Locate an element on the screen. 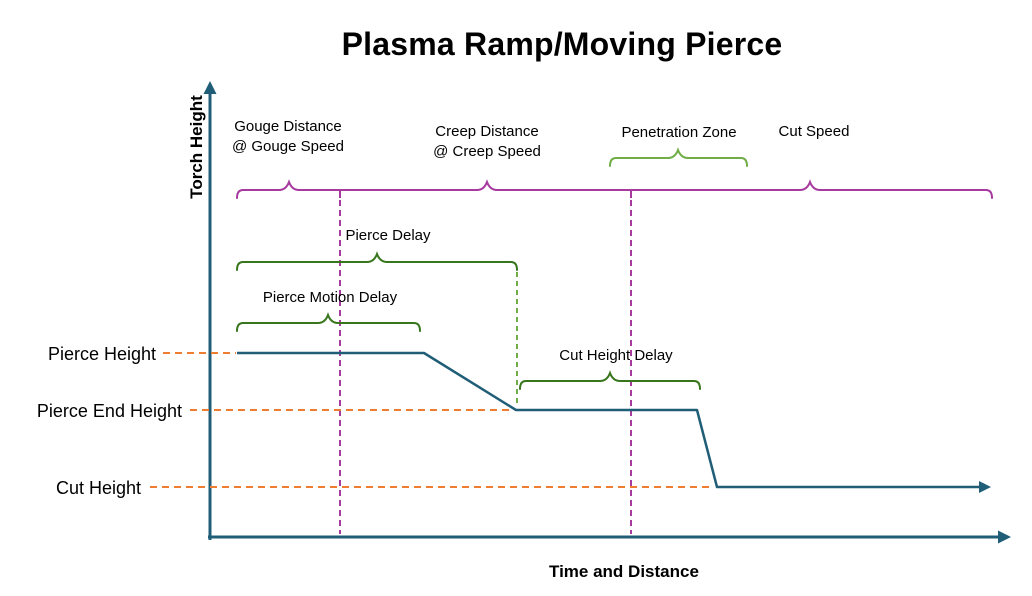 The height and width of the screenshot is (596, 1032). cut-height-label: Cut Height is located at coordinates (98, 488).